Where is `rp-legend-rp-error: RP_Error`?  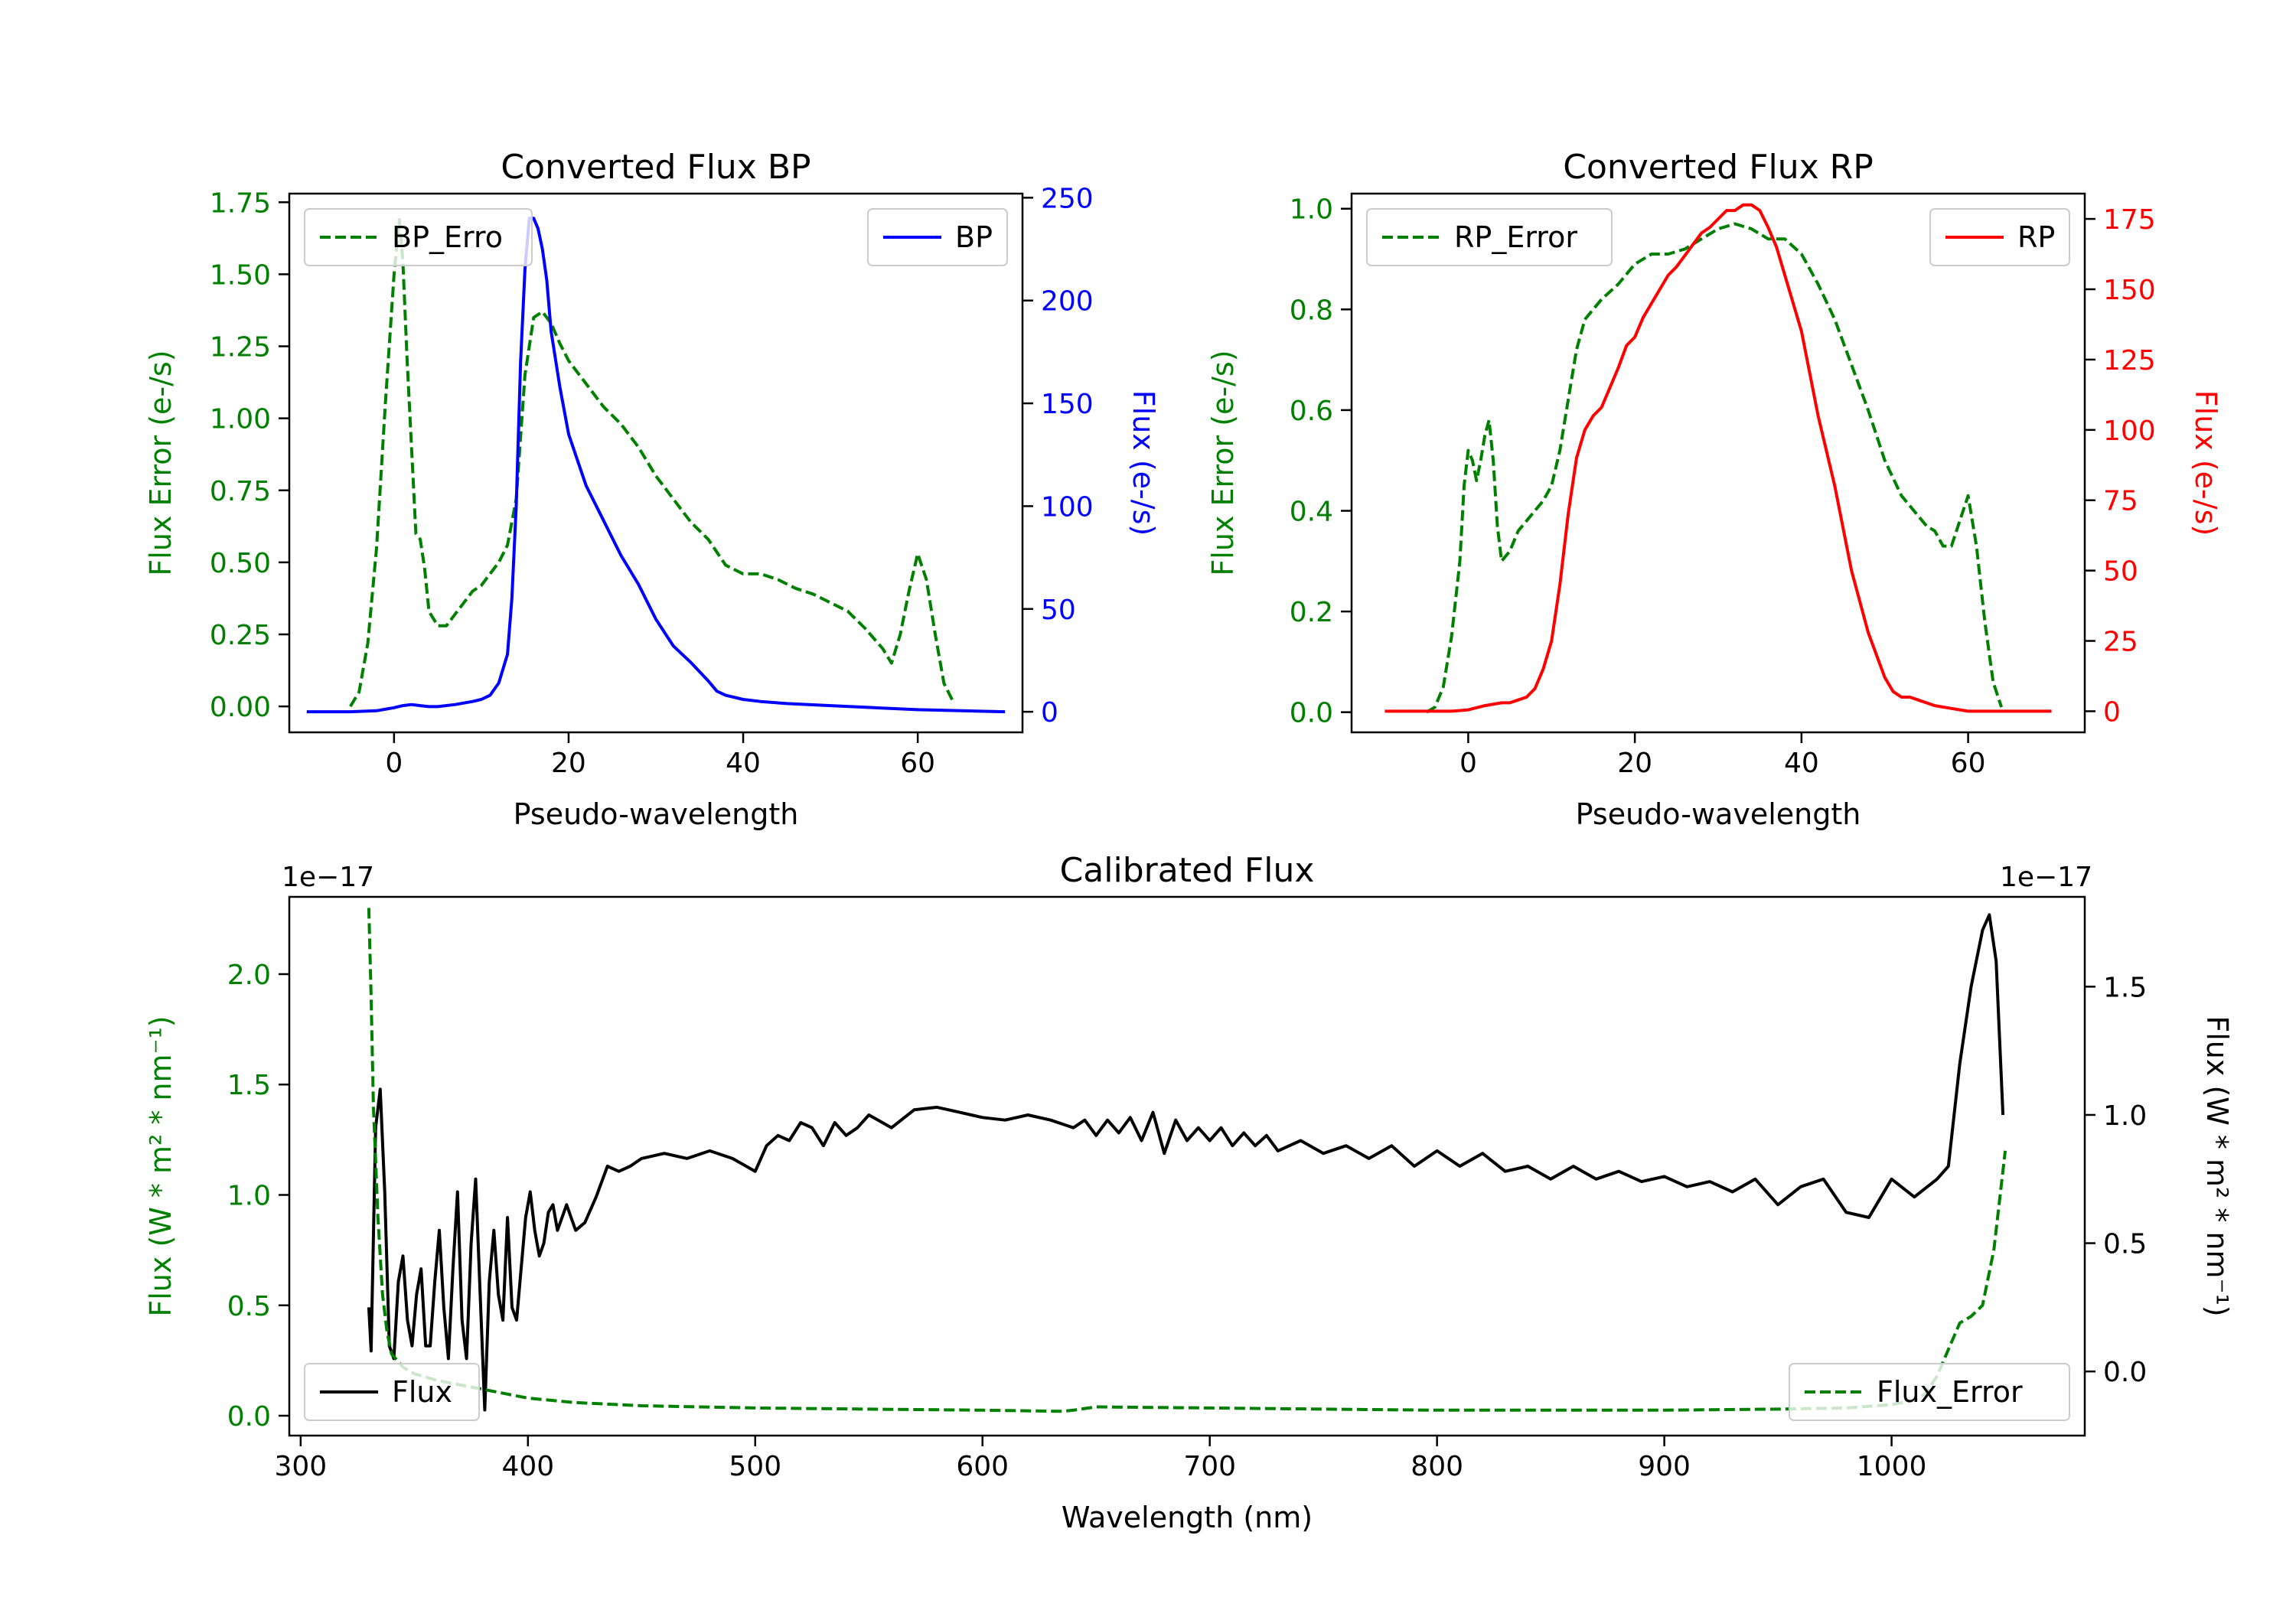
rp-legend-rp-error: RP_Error is located at coordinates (1489, 237).